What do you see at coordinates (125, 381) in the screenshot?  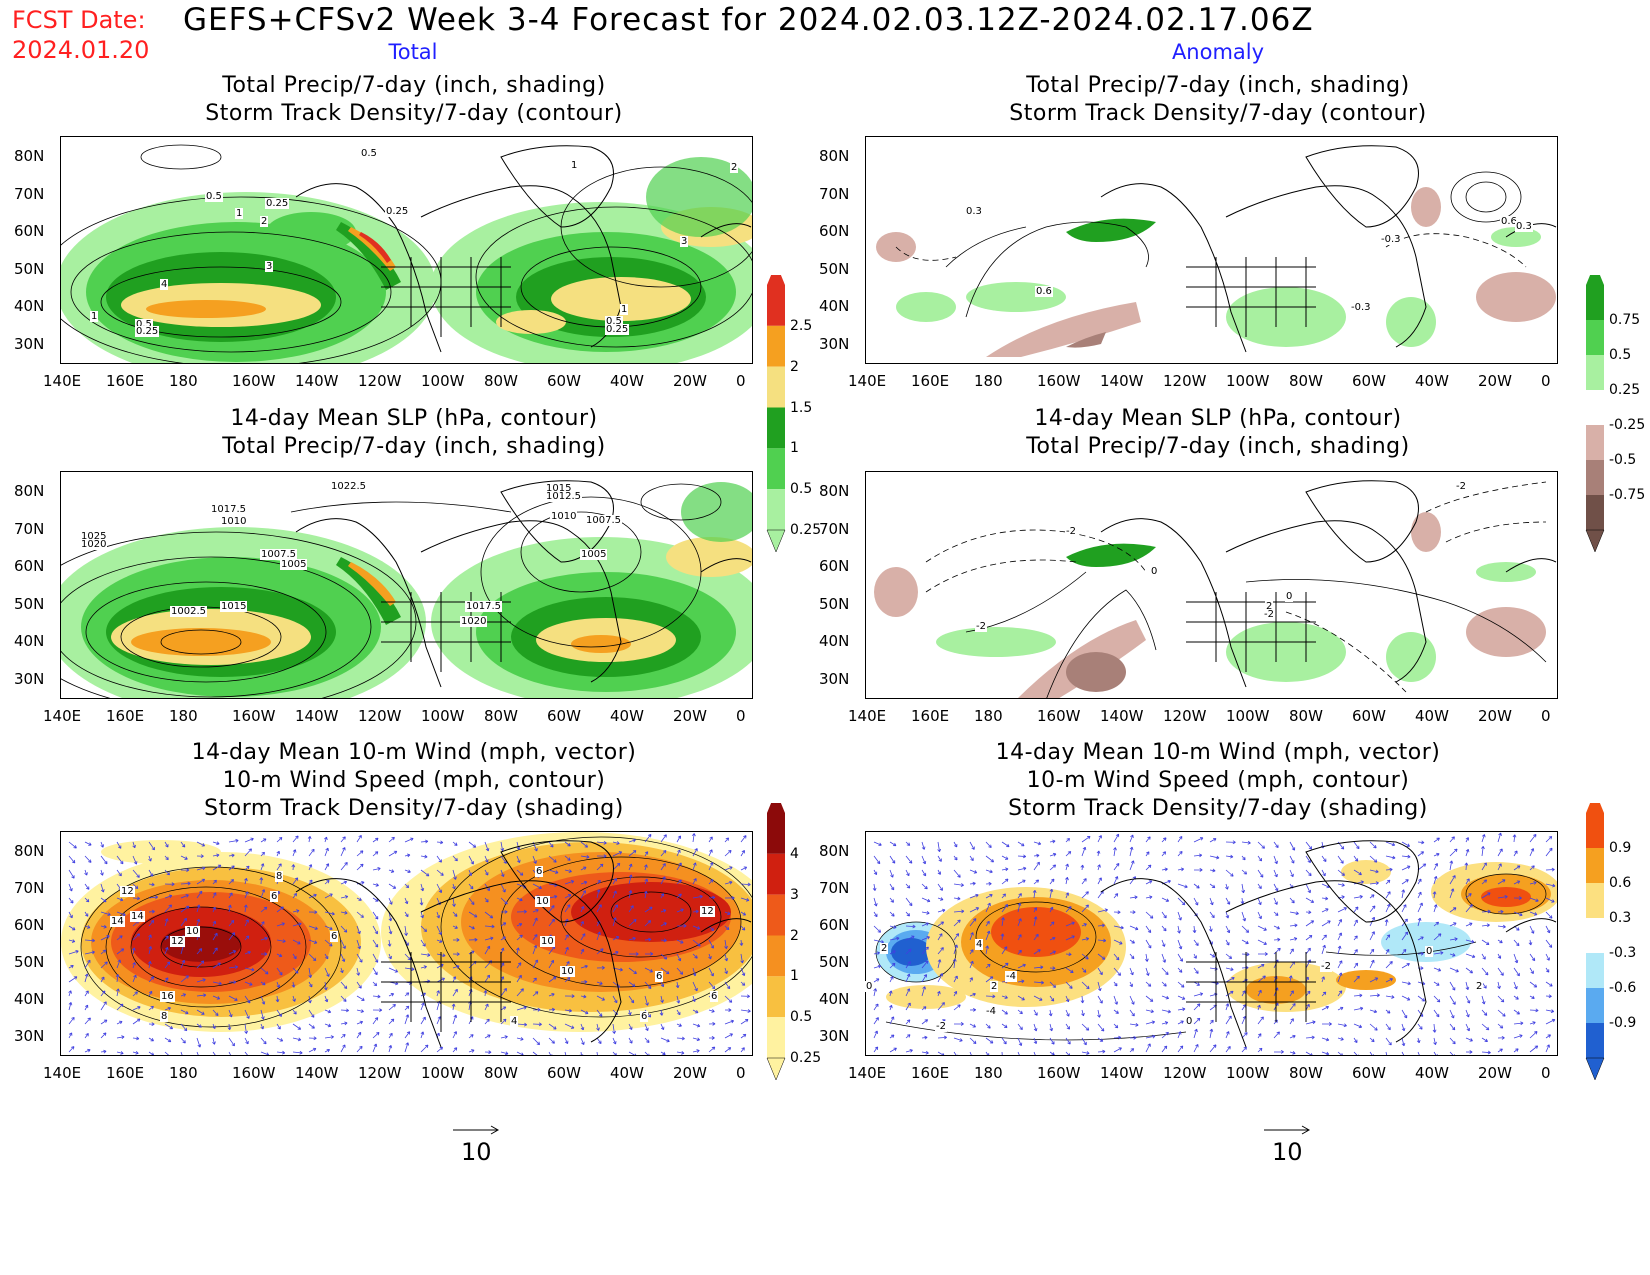 I see `lon-tick-label: 160E` at bounding box center [125, 381].